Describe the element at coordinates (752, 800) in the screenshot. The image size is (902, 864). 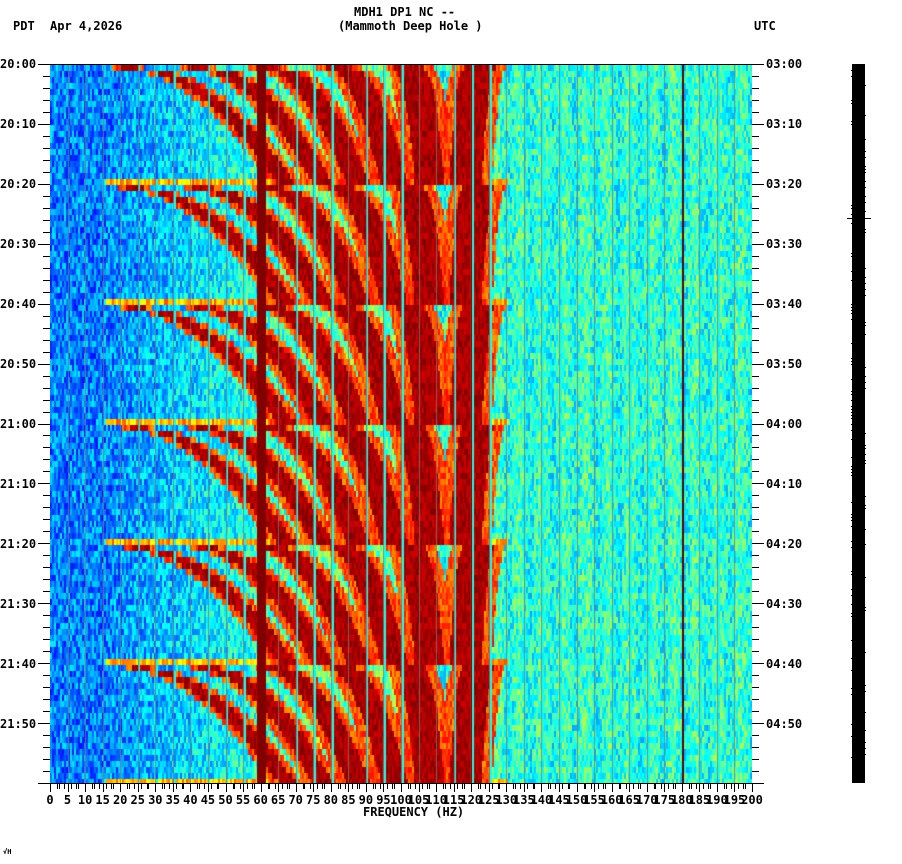
I see `x-tick-label: 200` at that location.